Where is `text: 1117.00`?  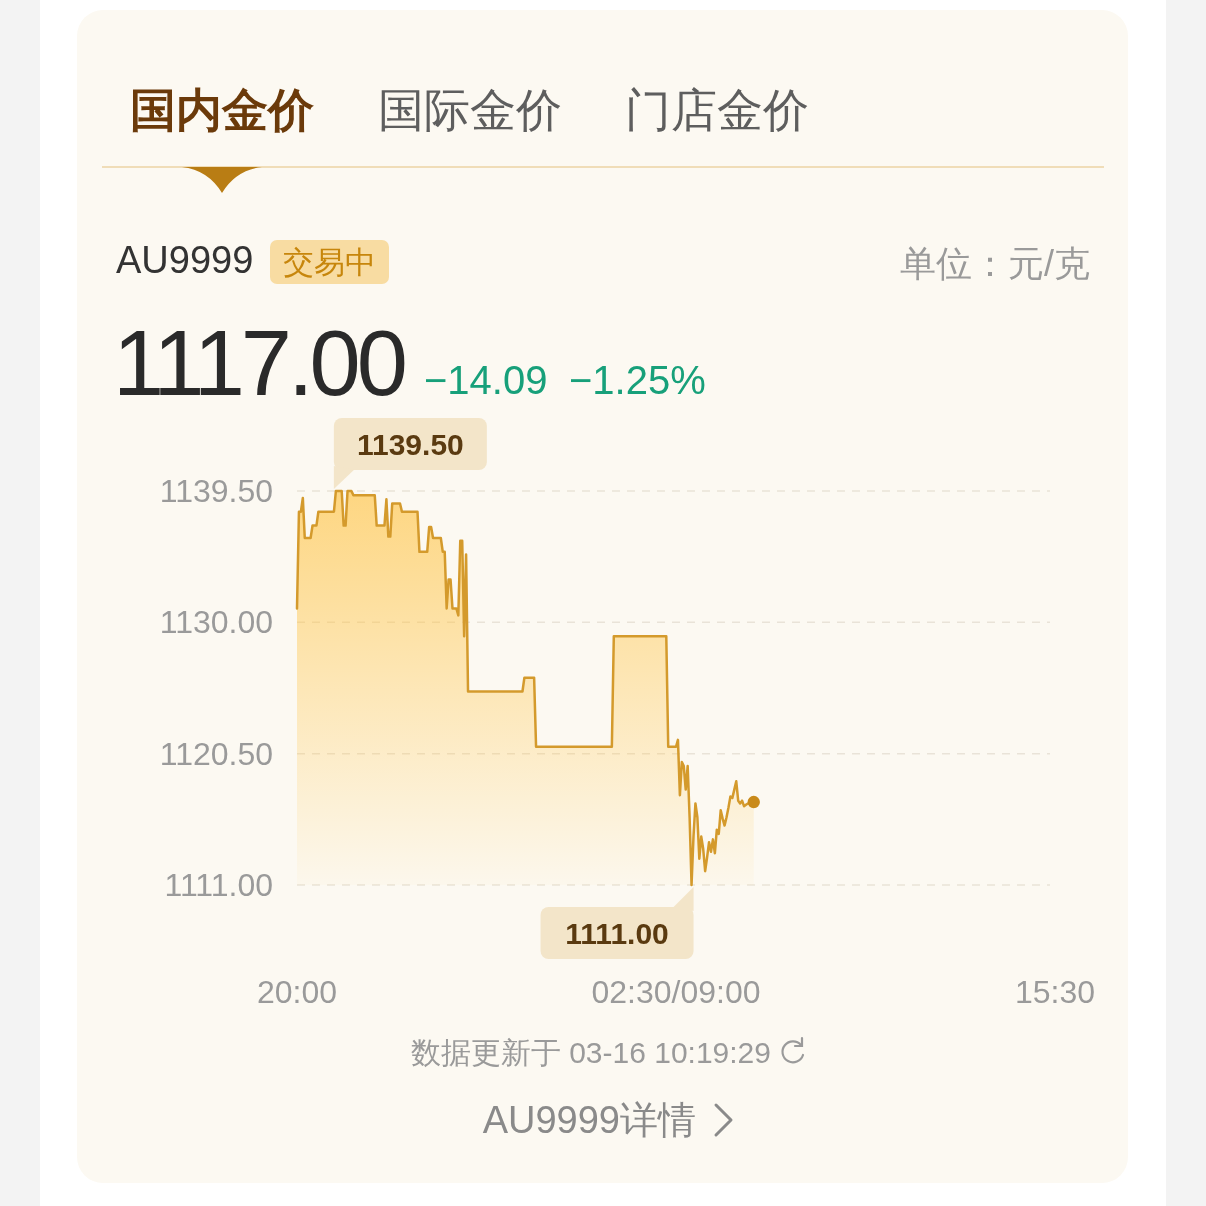
text: 1117.00 is located at coordinates (259, 363).